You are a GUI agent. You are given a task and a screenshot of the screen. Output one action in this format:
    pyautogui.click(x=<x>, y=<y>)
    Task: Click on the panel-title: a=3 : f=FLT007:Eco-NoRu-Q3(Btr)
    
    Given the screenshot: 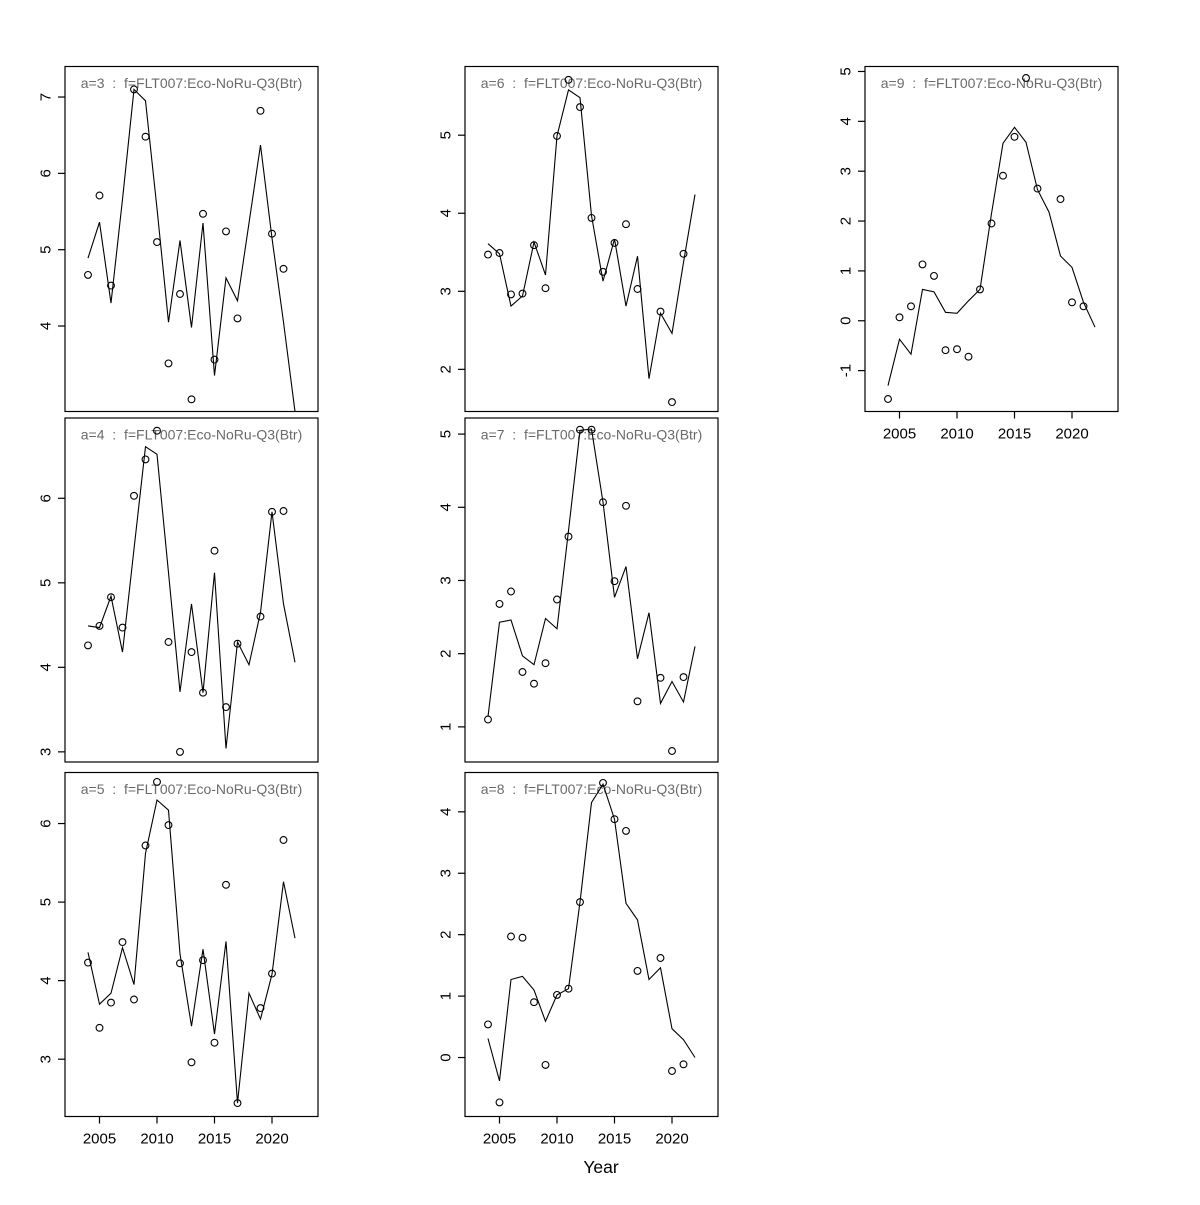 What is the action you would take?
    pyautogui.click(x=192, y=83)
    